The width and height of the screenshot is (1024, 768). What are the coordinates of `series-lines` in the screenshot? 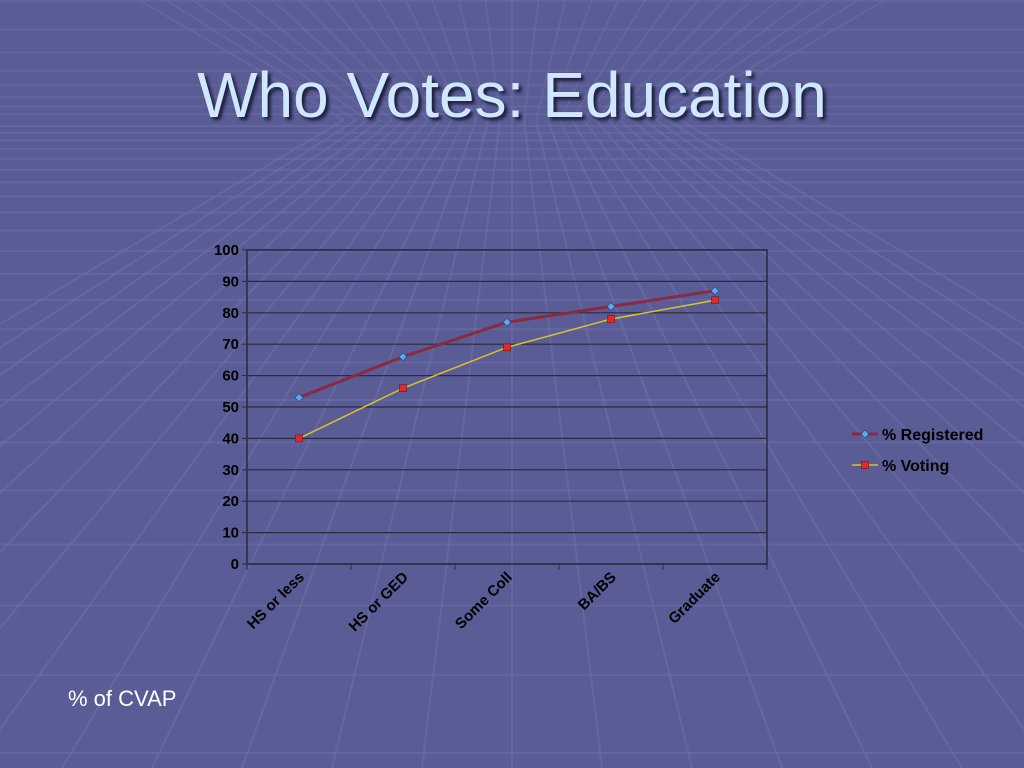 It's located at (507, 364).